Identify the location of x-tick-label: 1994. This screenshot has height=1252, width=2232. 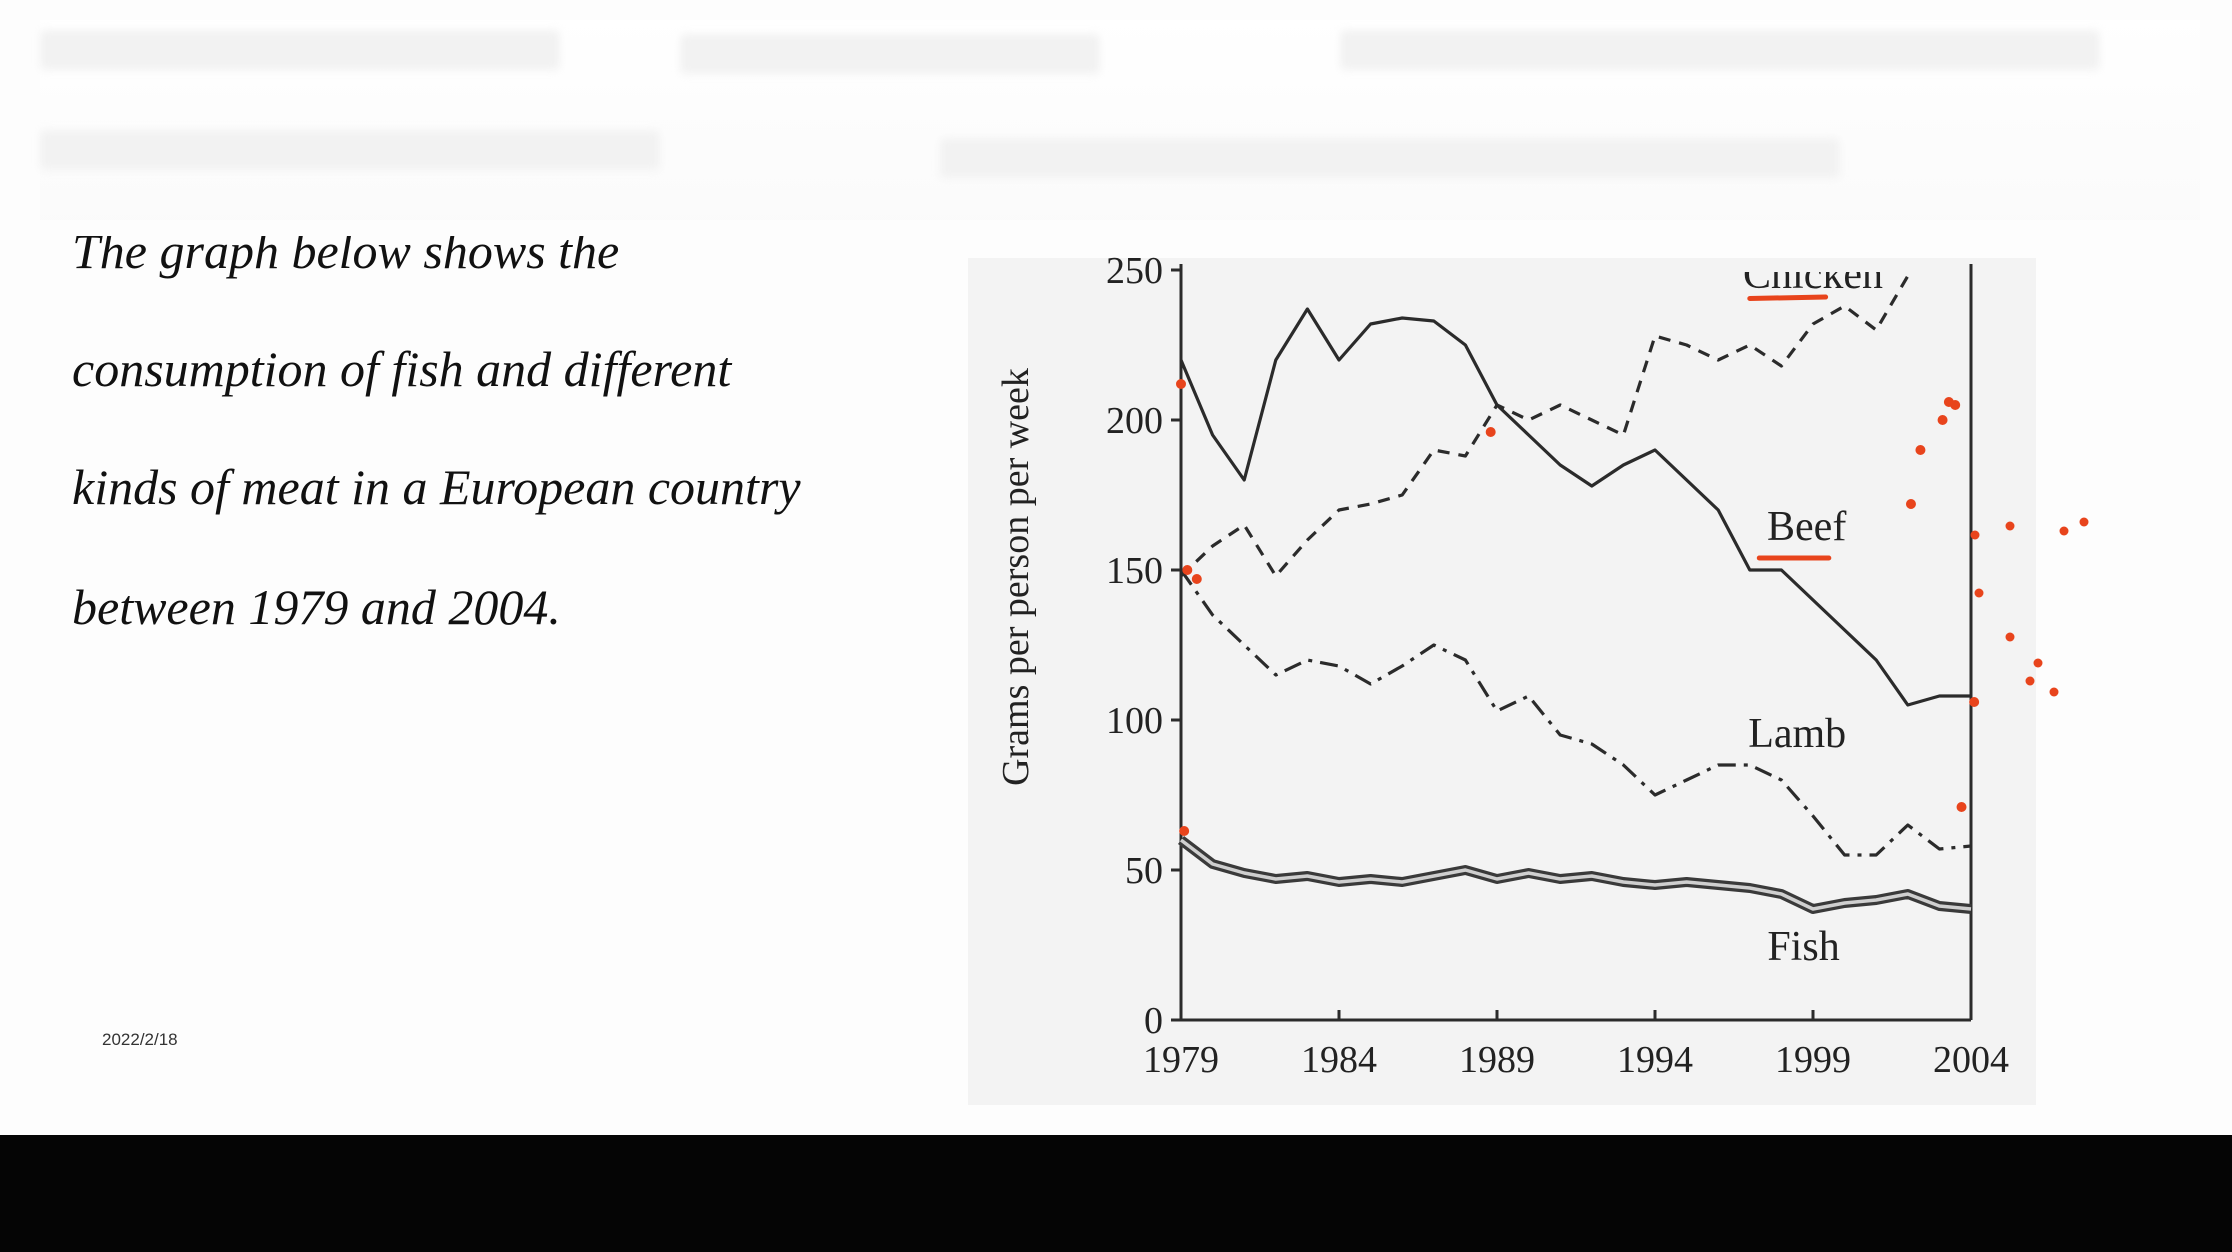
(1655, 1060).